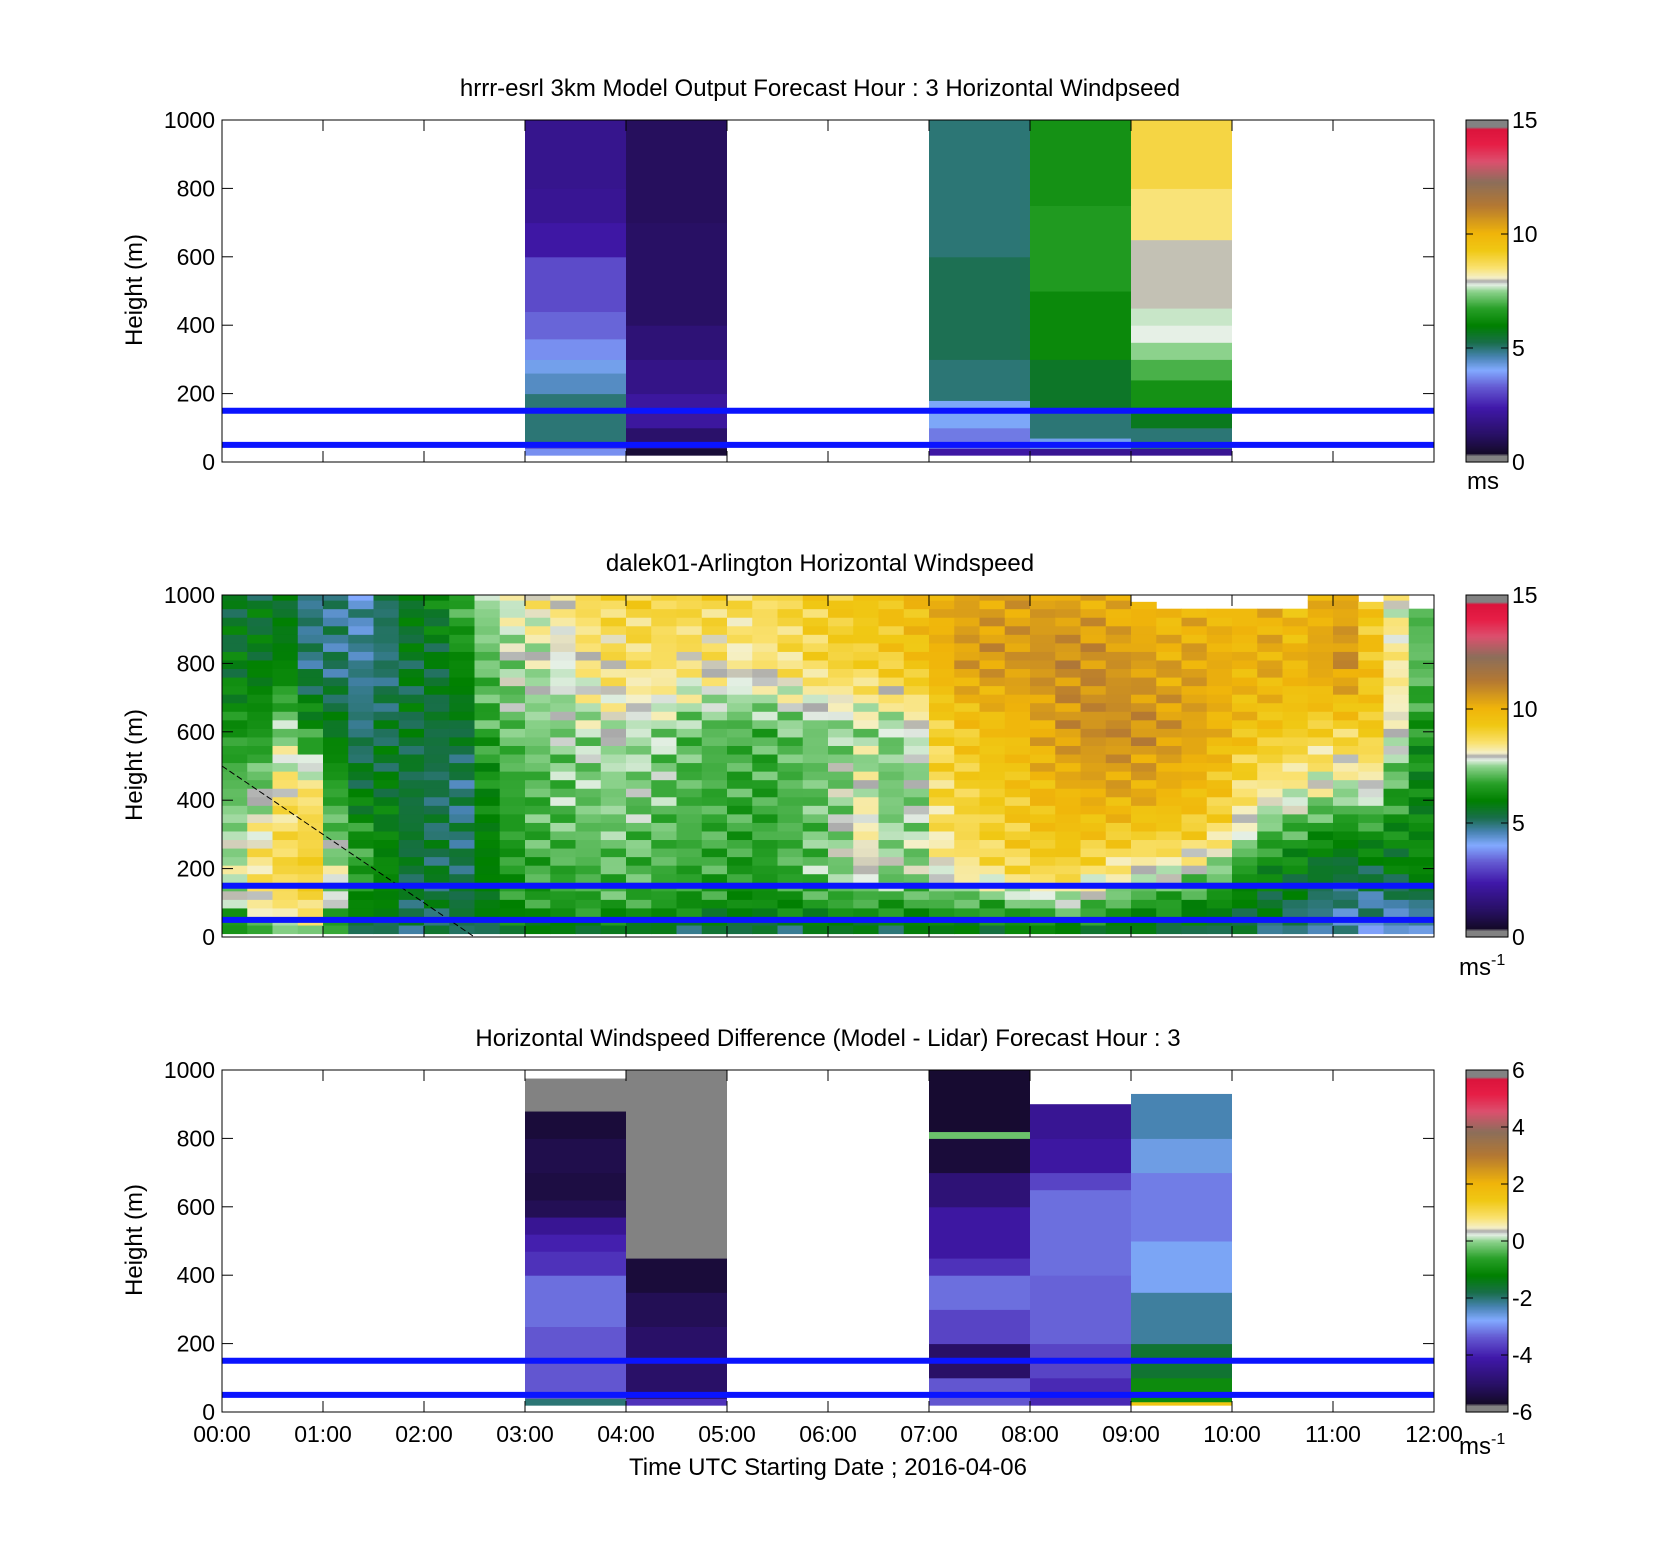 The width and height of the screenshot is (1680, 1561). What do you see at coordinates (196, 800) in the screenshot?
I see `y-tick-label: 400` at bounding box center [196, 800].